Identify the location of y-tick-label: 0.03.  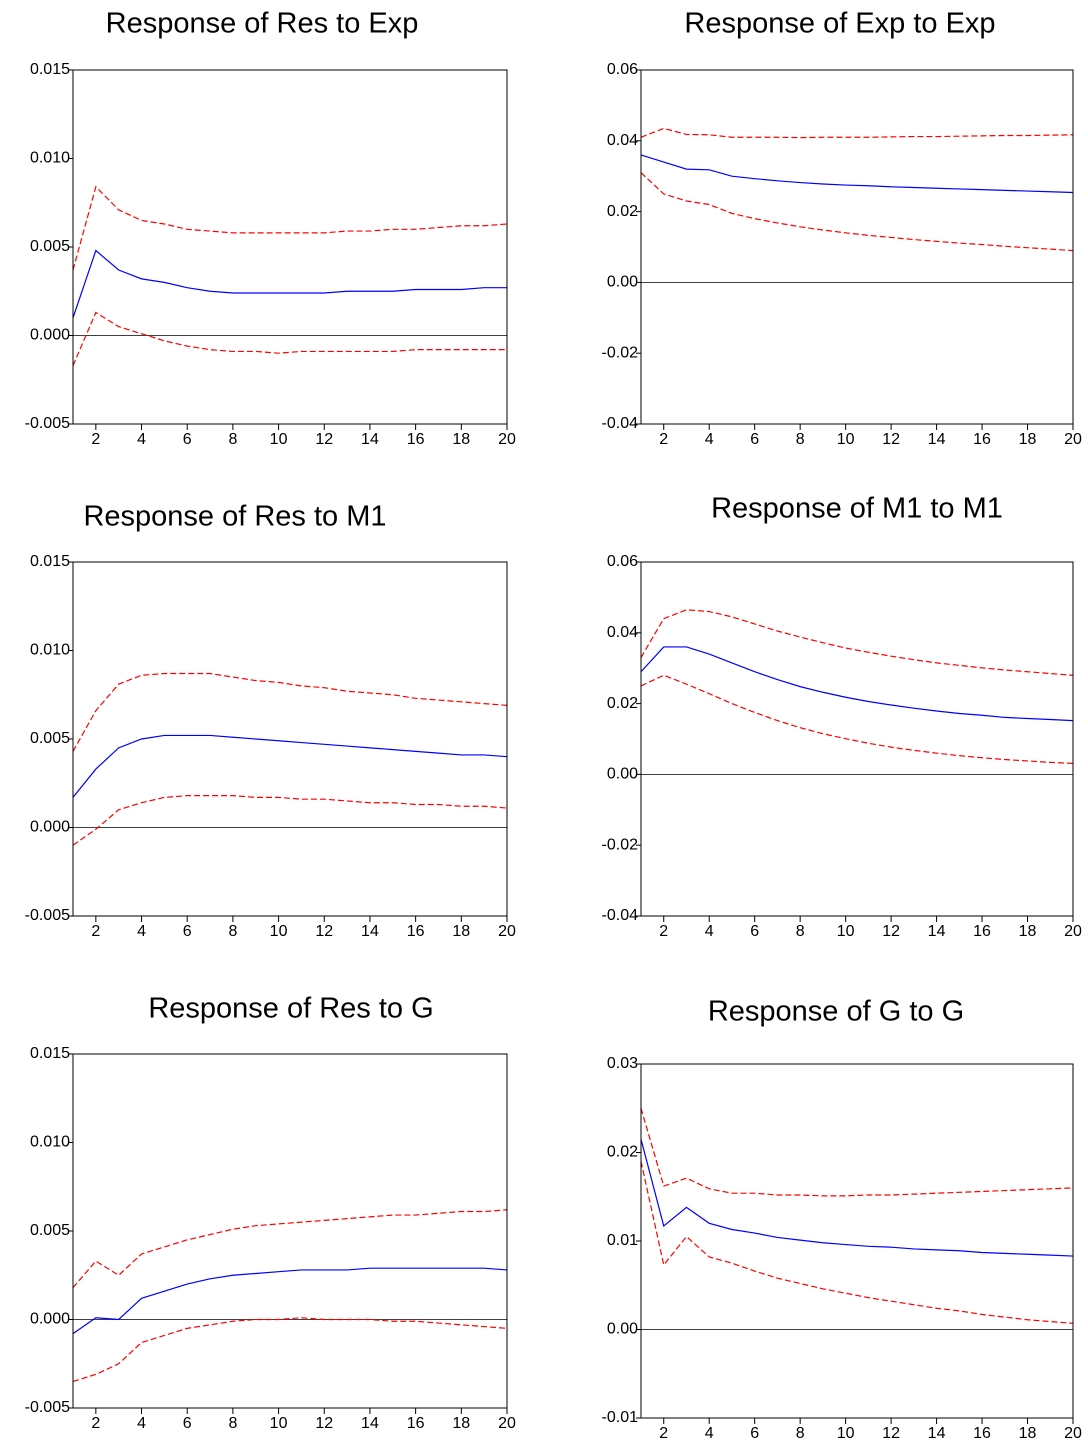
(622, 1063).